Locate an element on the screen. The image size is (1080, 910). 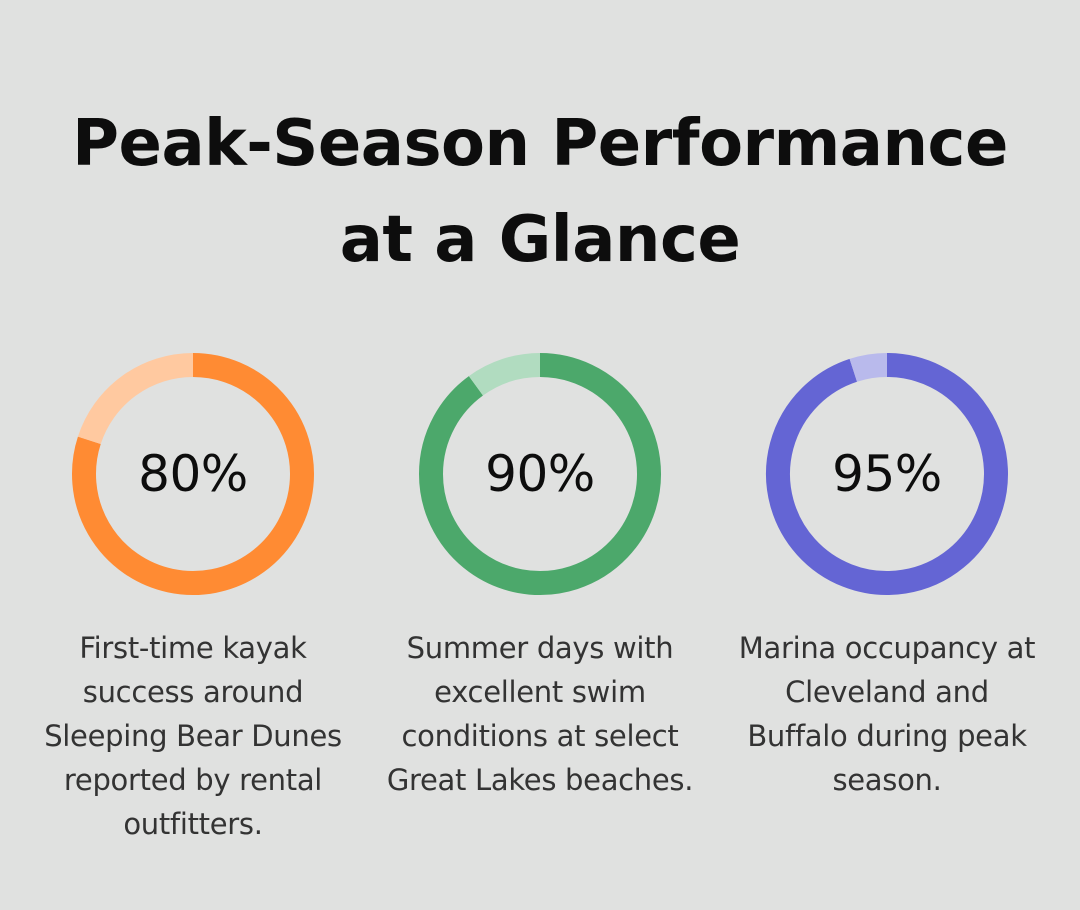
description-line: First-time kayak is located at coordinates (193, 648).